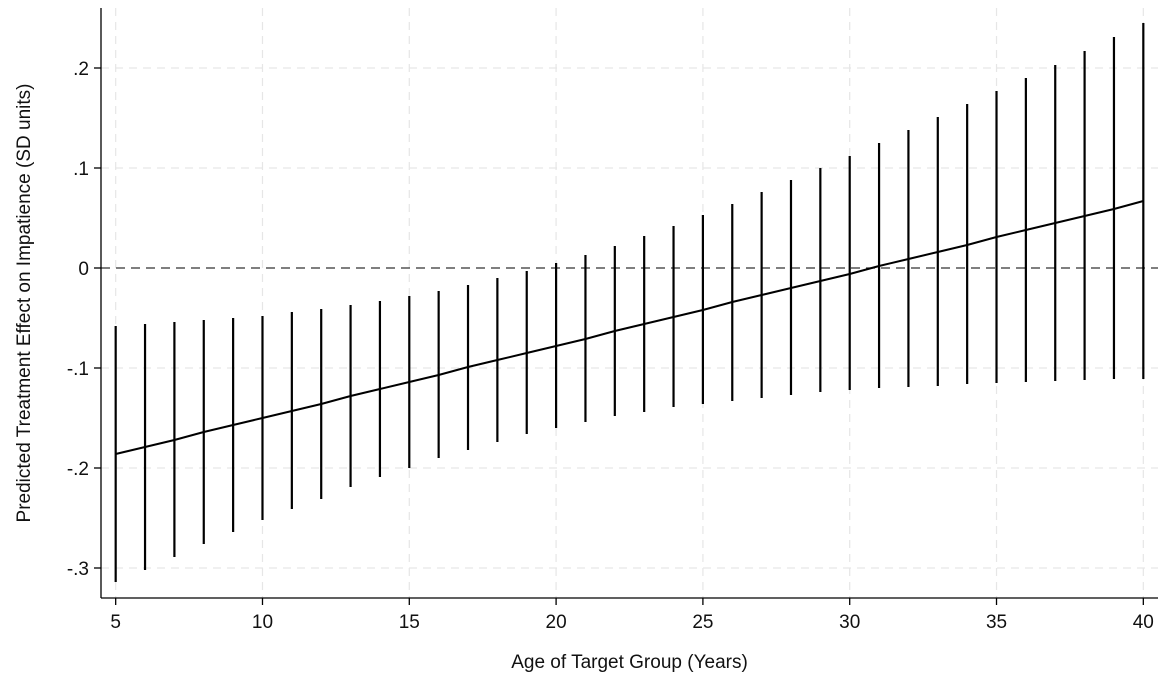 The height and width of the screenshot is (680, 1167). I want to click on y-tick-label: -.1, so click(78, 369).